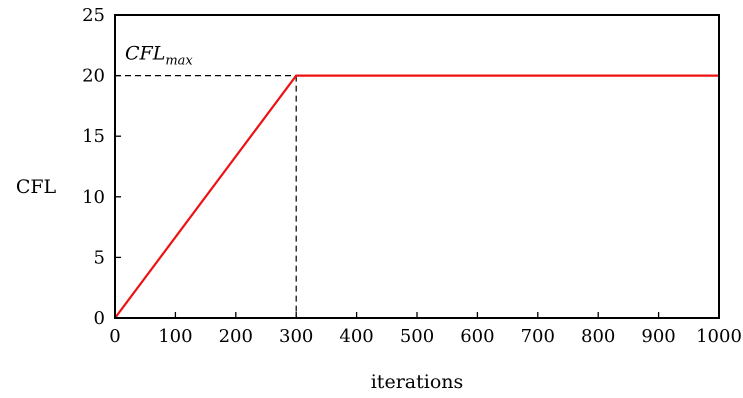 The width and height of the screenshot is (743, 398). What do you see at coordinates (36, 187) in the screenshot?
I see `y-axis-label: CFL` at bounding box center [36, 187].